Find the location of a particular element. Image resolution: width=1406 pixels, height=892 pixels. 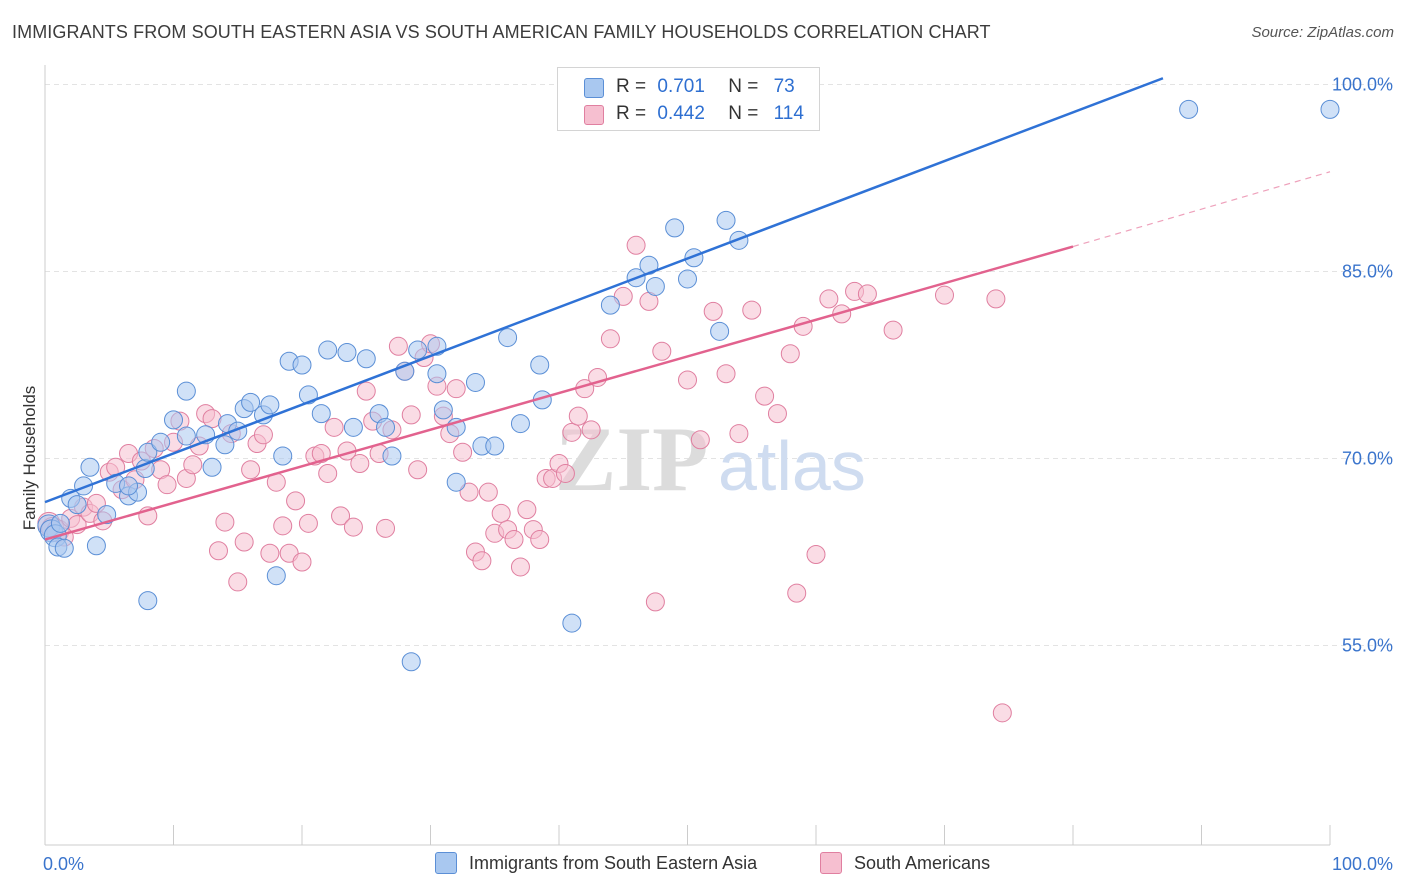

legend-label: Immigrants from South Eastern Asia is located at coordinates (613, 862).